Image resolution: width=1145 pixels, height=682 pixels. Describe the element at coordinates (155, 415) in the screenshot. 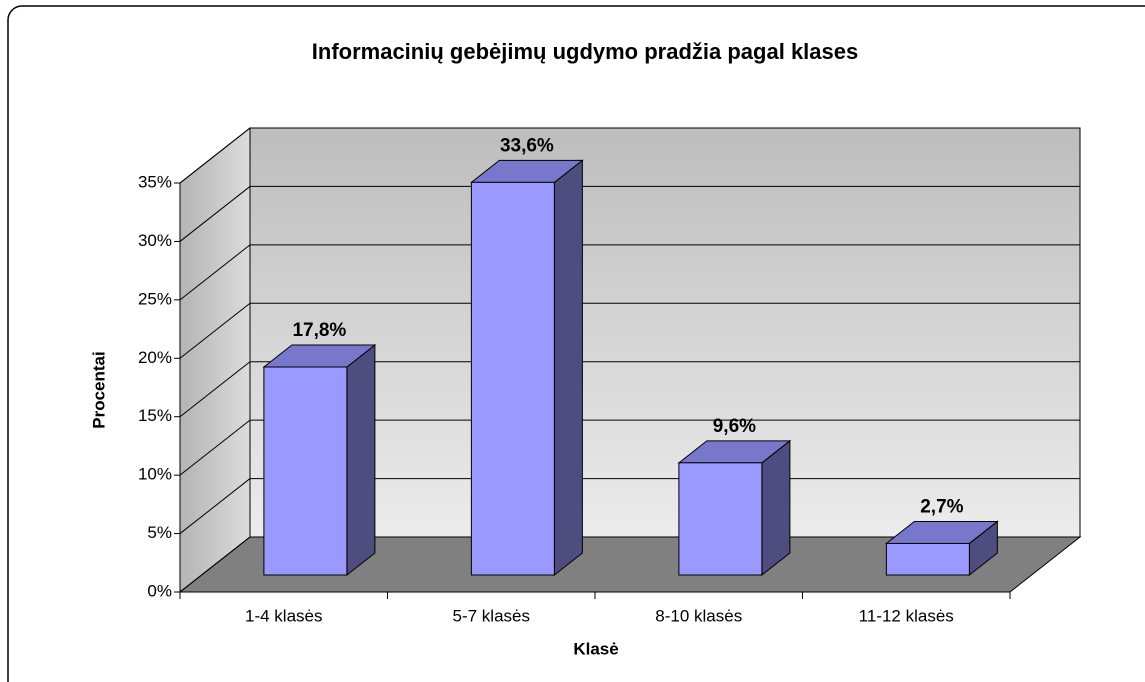

I see `y-tick-label: 15%` at that location.